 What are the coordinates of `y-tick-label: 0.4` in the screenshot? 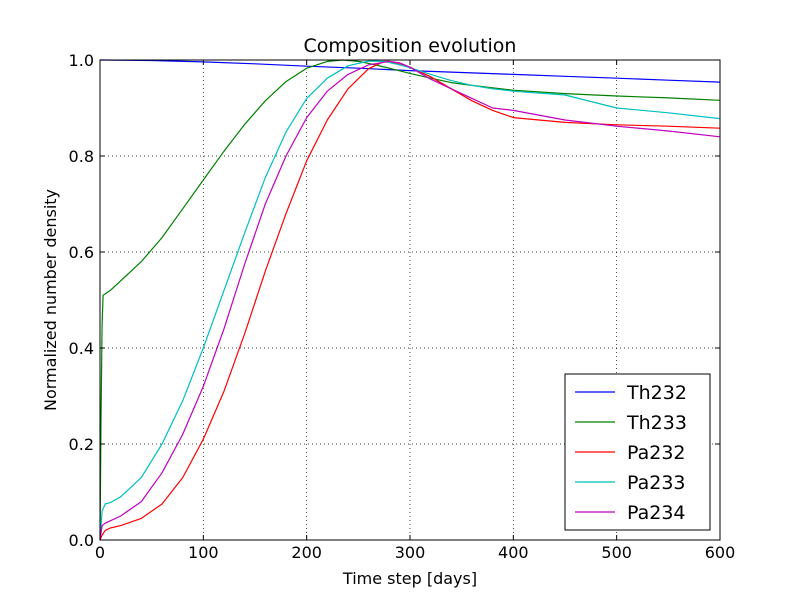 It's located at (81, 348).